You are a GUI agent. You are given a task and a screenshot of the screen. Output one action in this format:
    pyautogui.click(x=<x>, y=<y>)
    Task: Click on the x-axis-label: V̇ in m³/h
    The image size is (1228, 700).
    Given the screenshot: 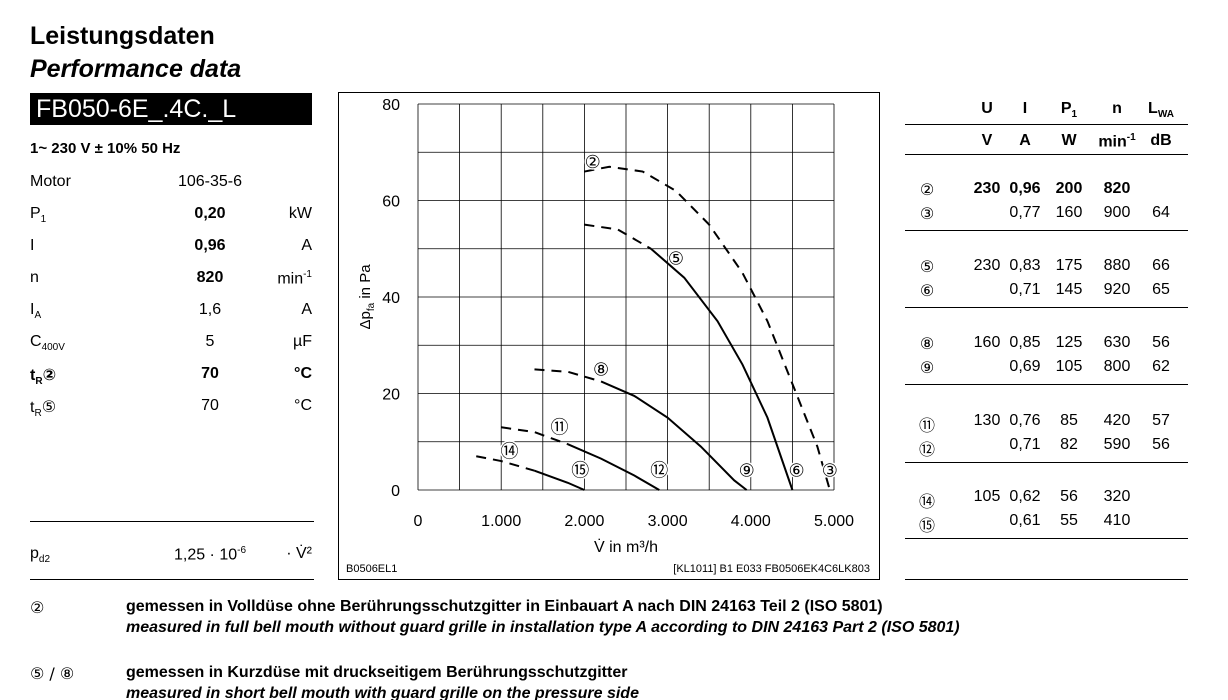 What is the action you would take?
    pyautogui.click(x=626, y=547)
    